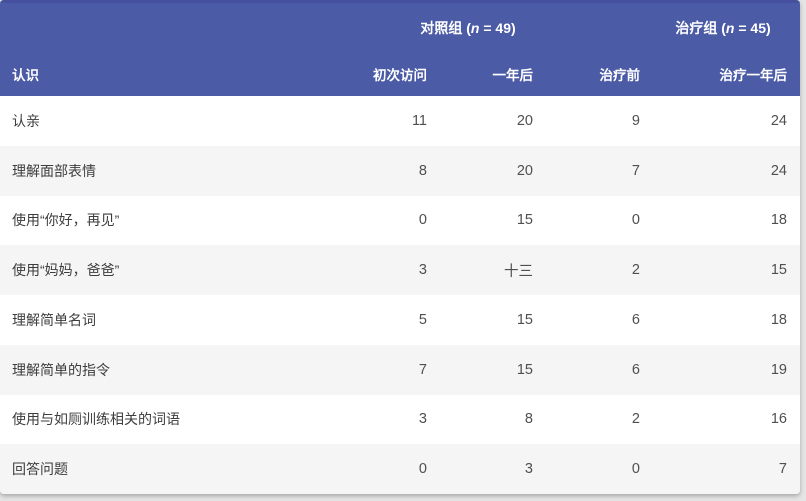  I want to click on group-header-treatment-suffix: = 45), so click(752, 27).